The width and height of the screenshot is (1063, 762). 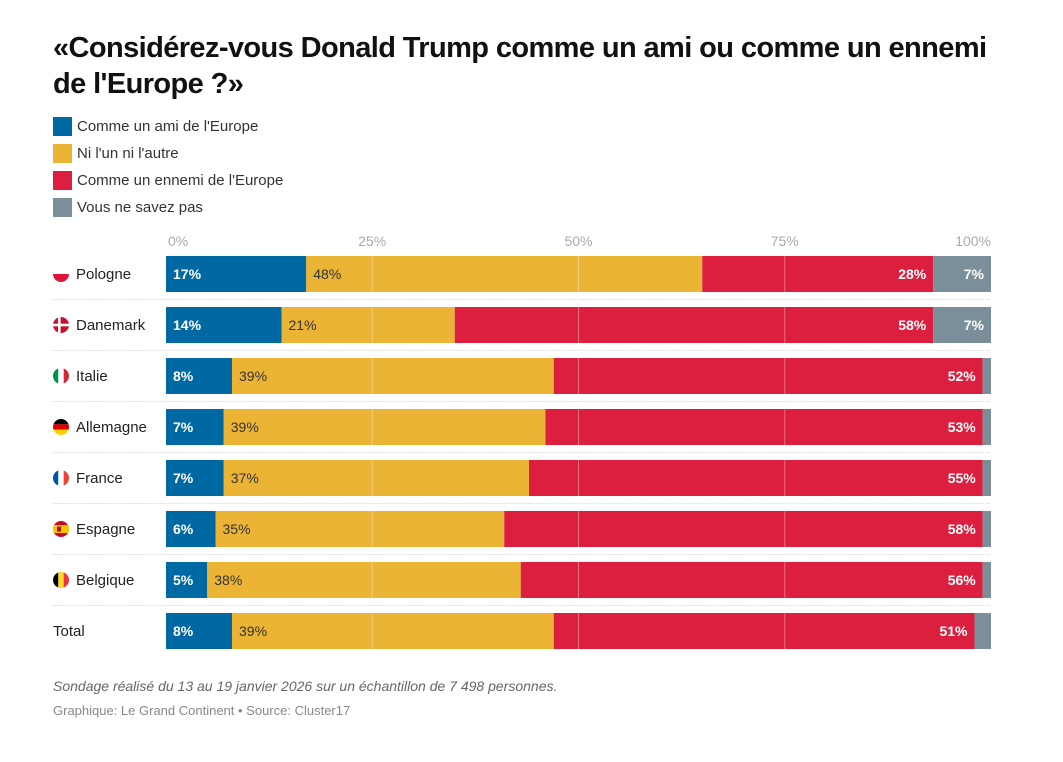 What do you see at coordinates (912, 274) in the screenshot?
I see `data-label: 28%` at bounding box center [912, 274].